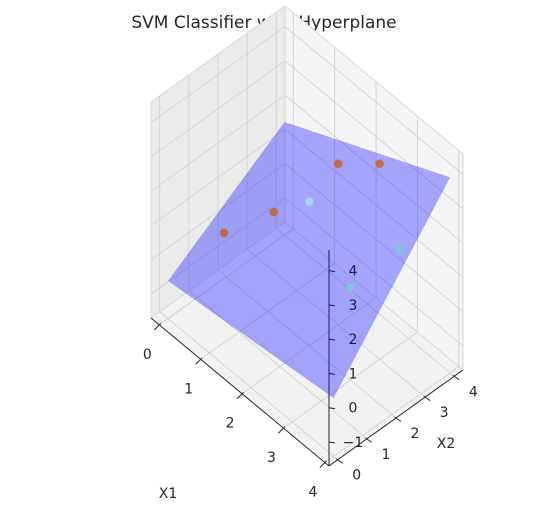  Describe the element at coordinates (353, 340) in the screenshot. I see `z-tick-label: 2` at that location.